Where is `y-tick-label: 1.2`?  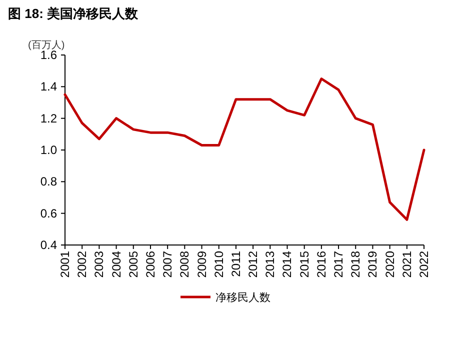
y-tick-label: 1.2 is located at coordinates (49, 118).